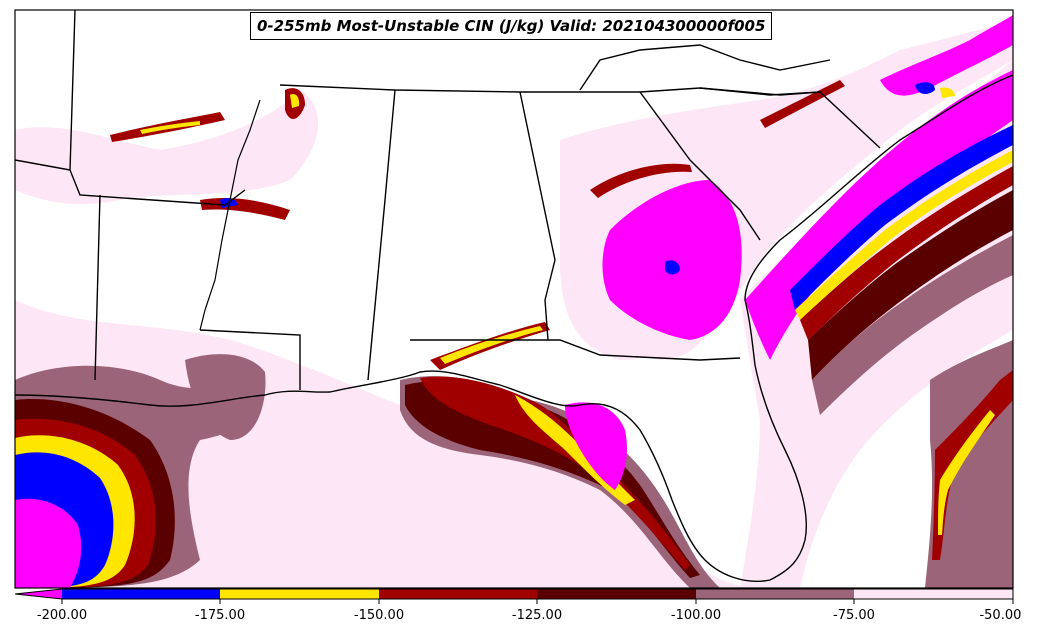 The height and width of the screenshot is (633, 1044). What do you see at coordinates (912, 325) in the screenshot?
I see `atl-band-mauve` at bounding box center [912, 325].